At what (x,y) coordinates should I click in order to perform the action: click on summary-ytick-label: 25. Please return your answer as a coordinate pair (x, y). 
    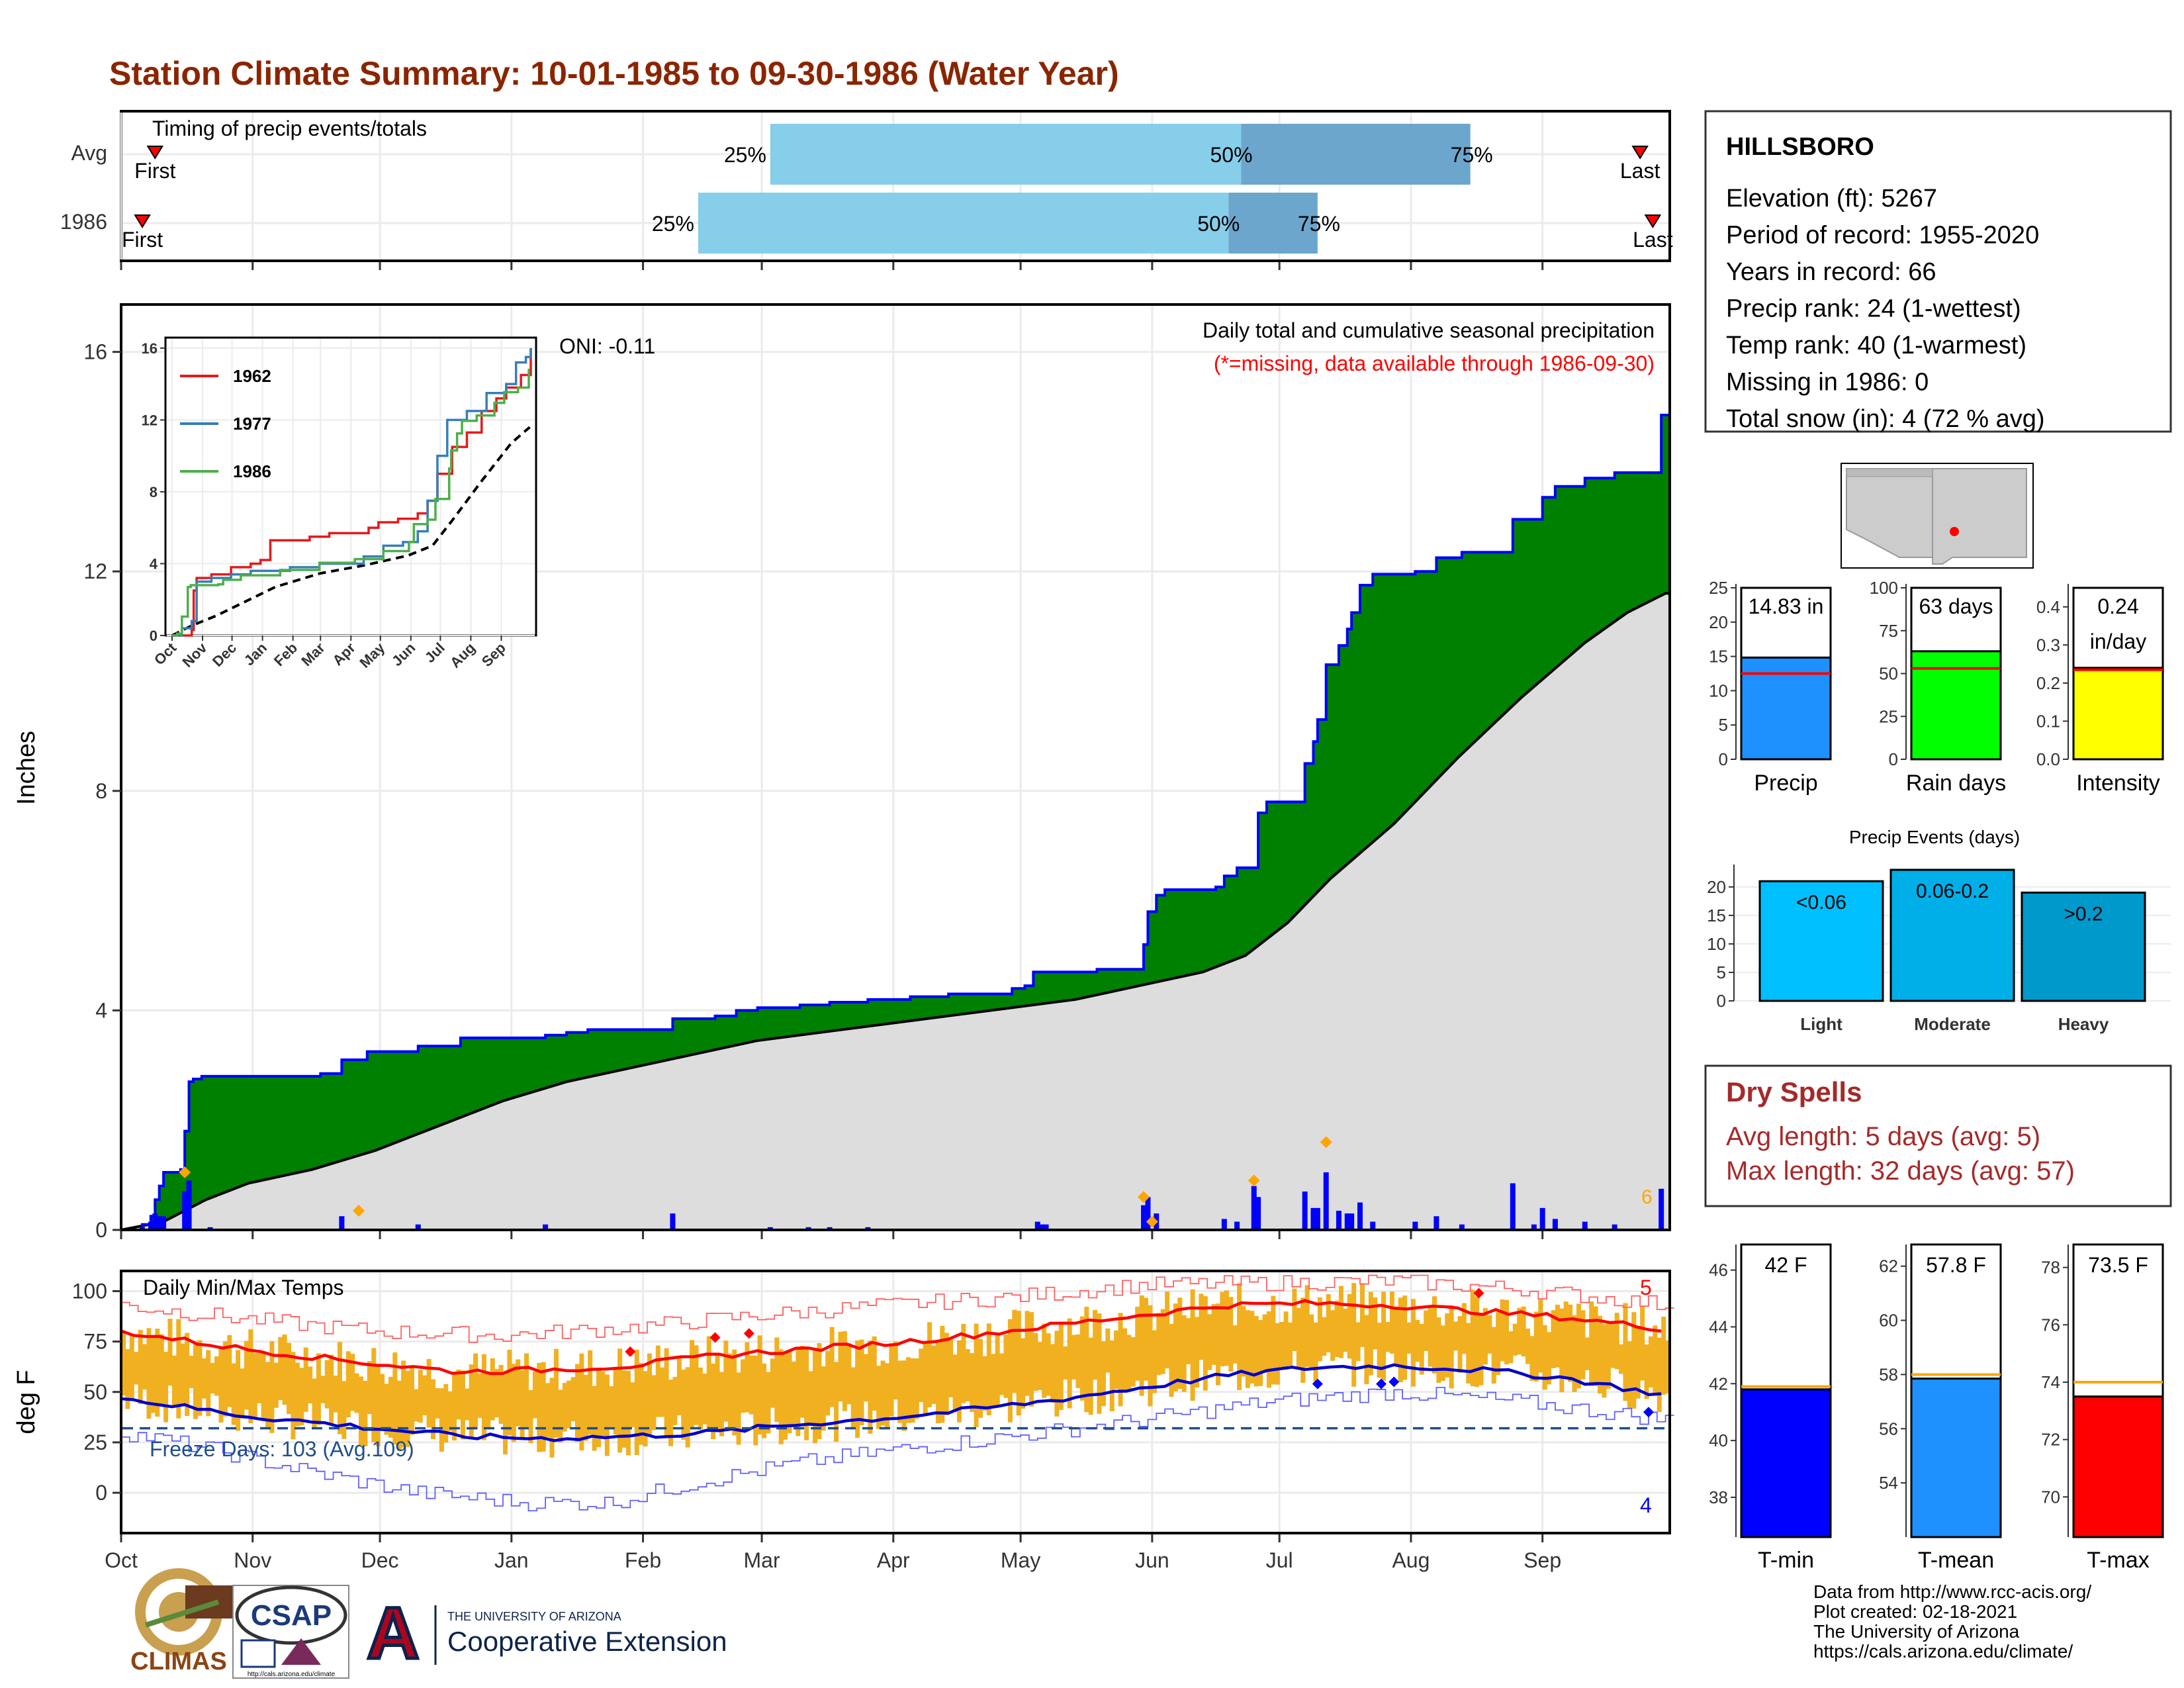
    Looking at the image, I should click on (1888, 716).